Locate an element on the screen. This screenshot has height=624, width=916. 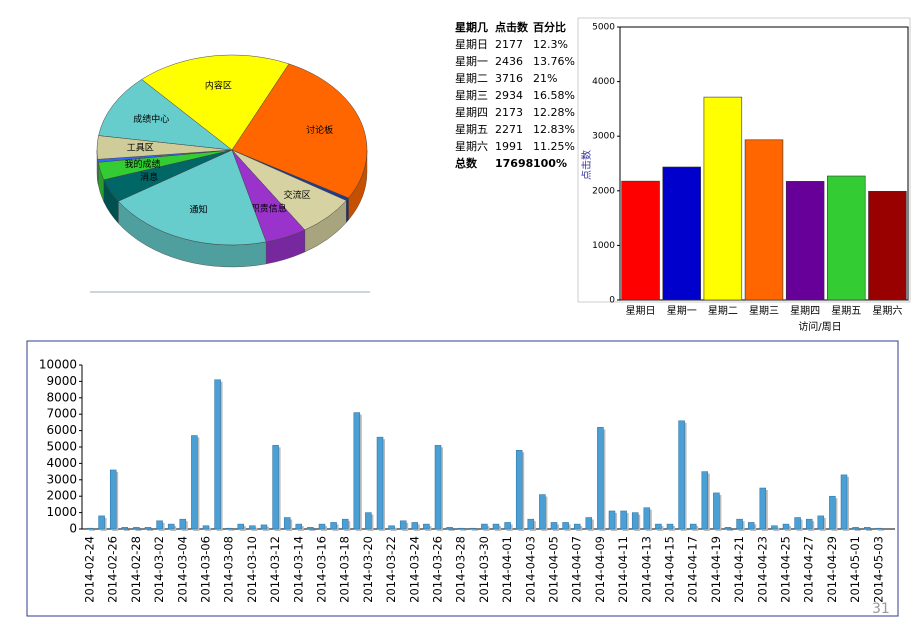
table-cell: 3716 is located at coordinates (509, 78).